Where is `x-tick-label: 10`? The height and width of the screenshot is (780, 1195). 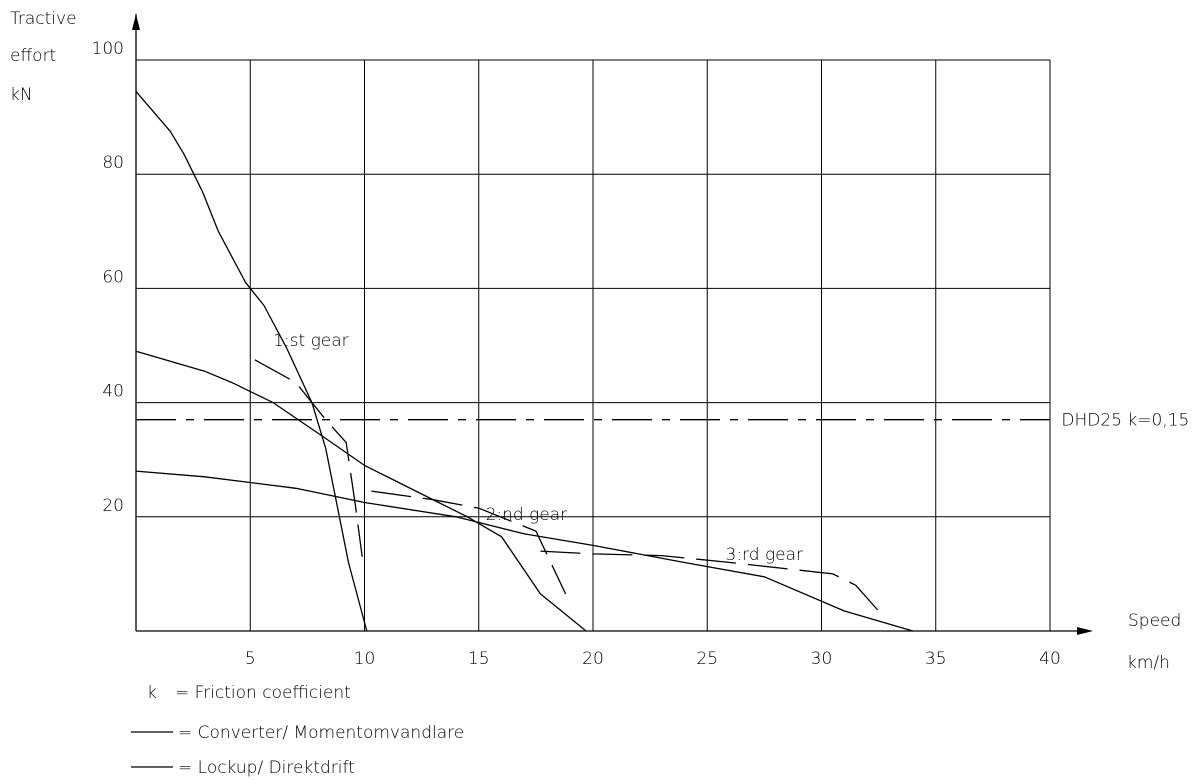 x-tick-label: 10 is located at coordinates (365, 659).